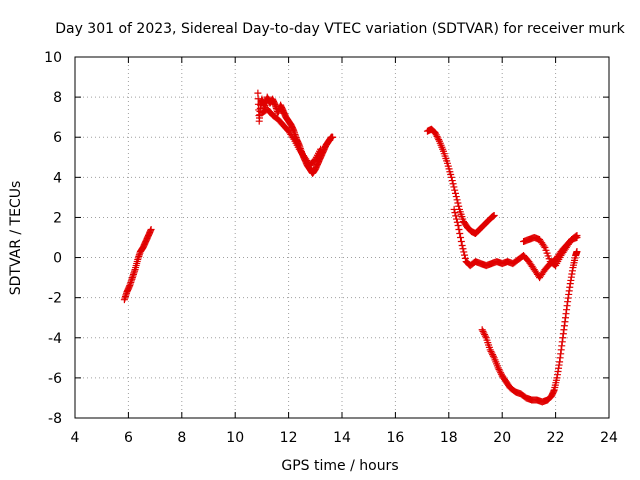 The image size is (640, 480). Describe the element at coordinates (75, 438) in the screenshot. I see `x-tick-label: 4` at that location.